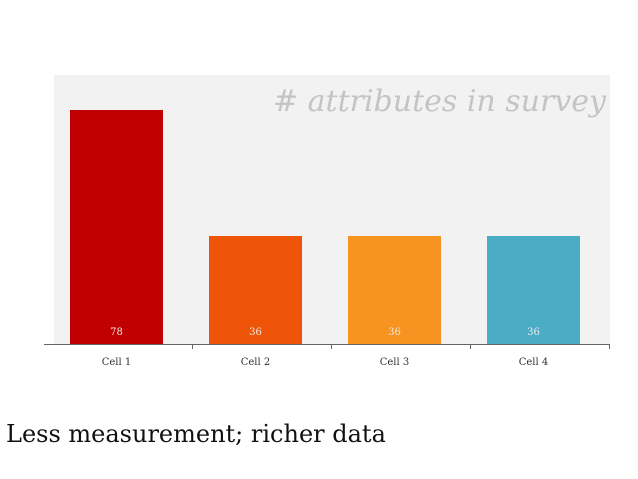  What do you see at coordinates (401, 346) in the screenshot?
I see `x-ticks-group` at bounding box center [401, 346].